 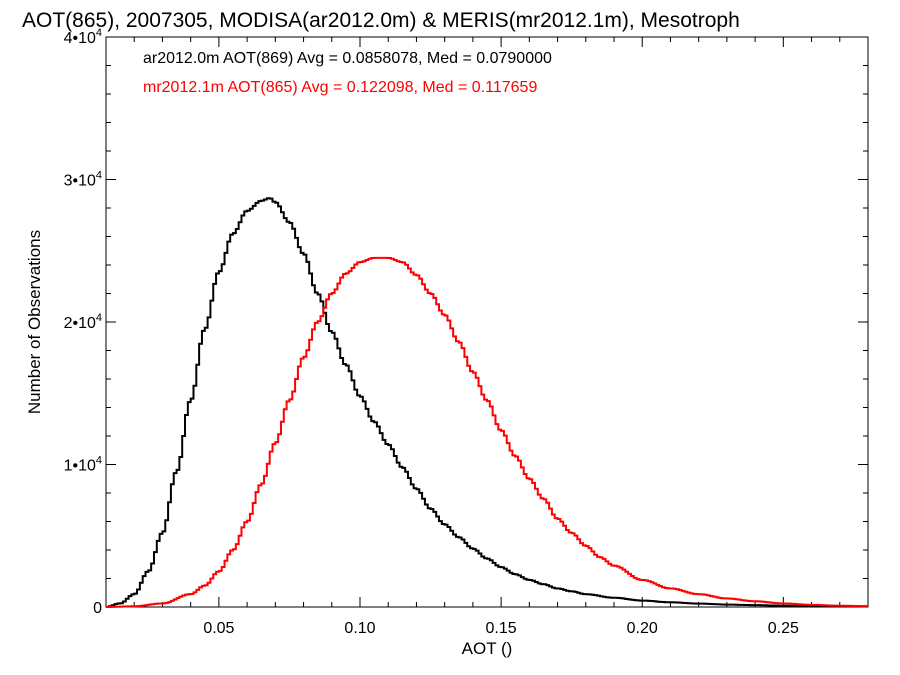 I want to click on y-tick-label-base: 0, so click(x=97, y=608).